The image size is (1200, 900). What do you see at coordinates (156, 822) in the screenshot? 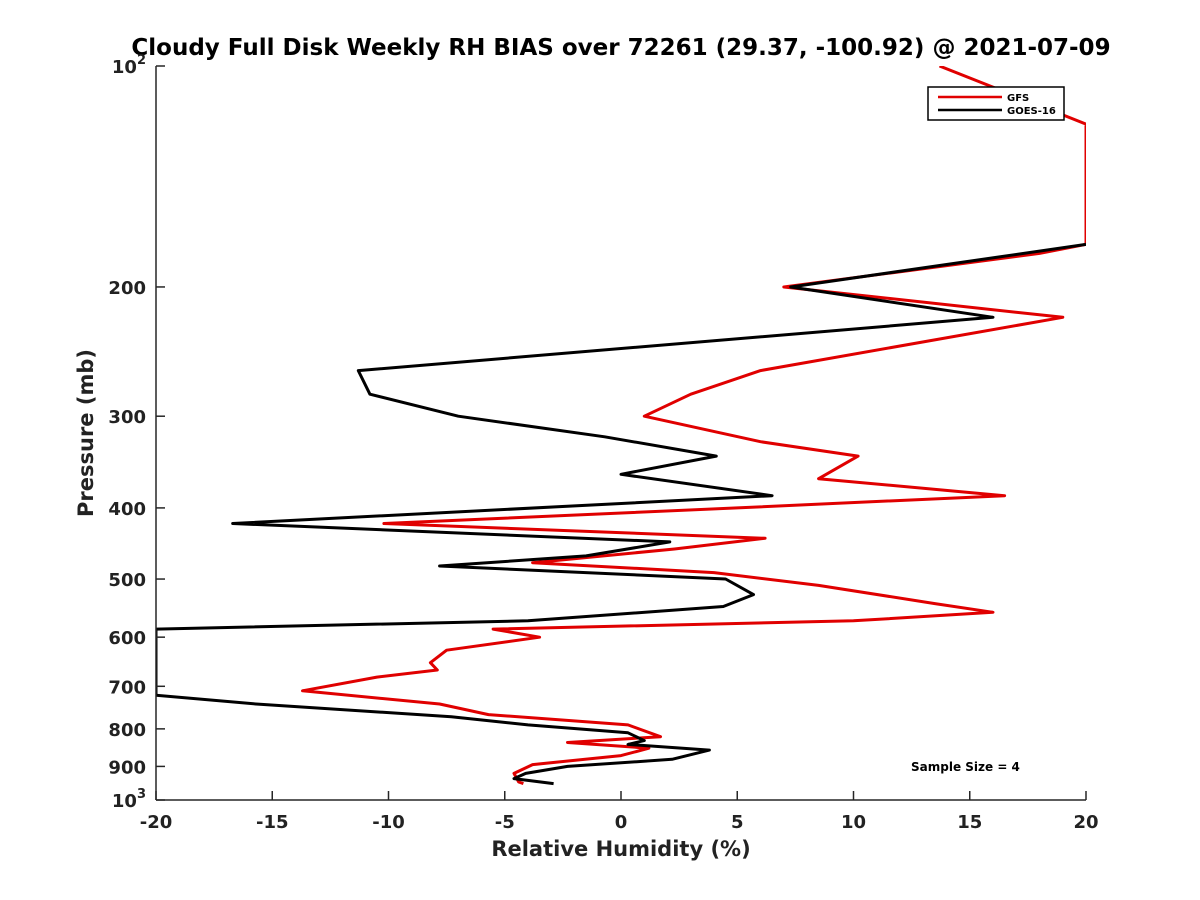
I see `x-tick-label: -20` at bounding box center [156, 822].